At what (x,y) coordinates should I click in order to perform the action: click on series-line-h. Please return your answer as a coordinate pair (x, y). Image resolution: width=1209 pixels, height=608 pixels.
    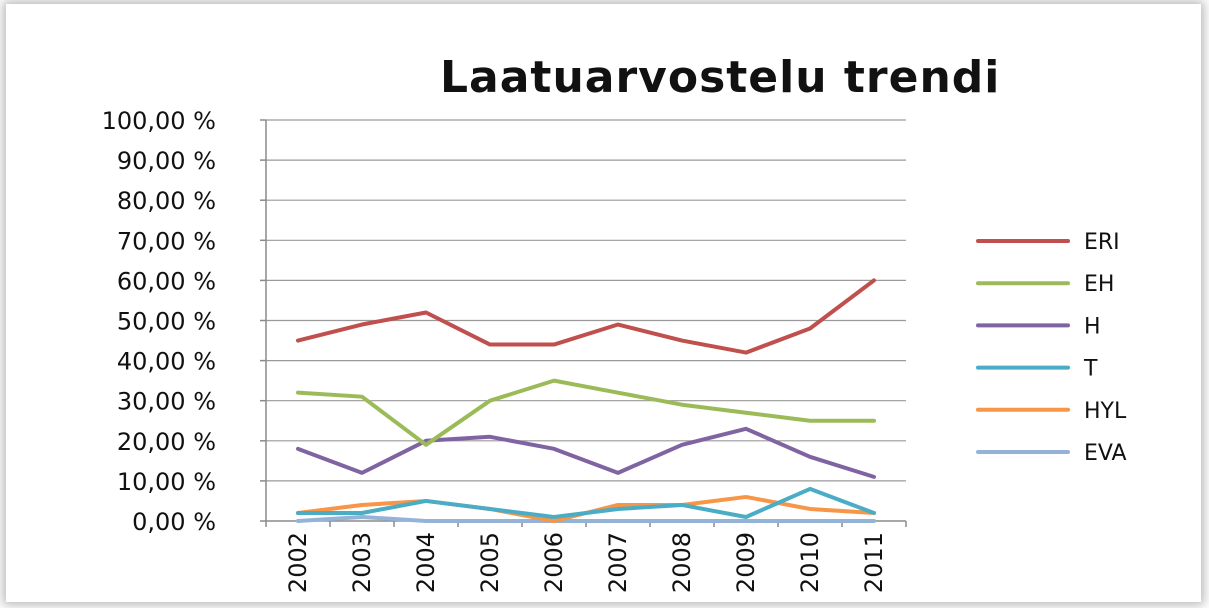
    Looking at the image, I should click on (586, 452).